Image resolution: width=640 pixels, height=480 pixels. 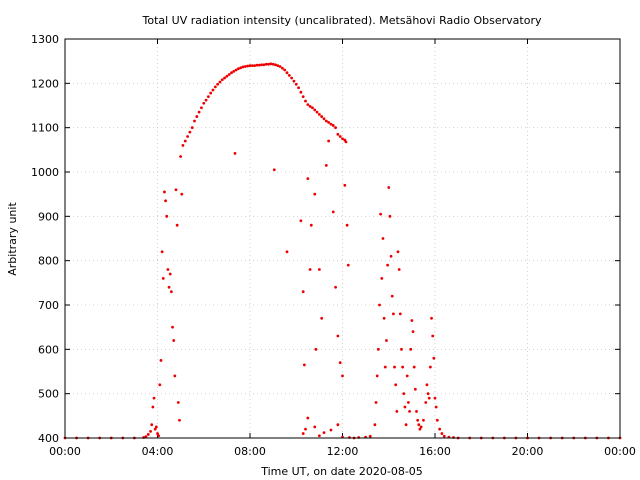 What do you see at coordinates (45, 39) in the screenshot?
I see `y-tick-label: 1300` at bounding box center [45, 39].